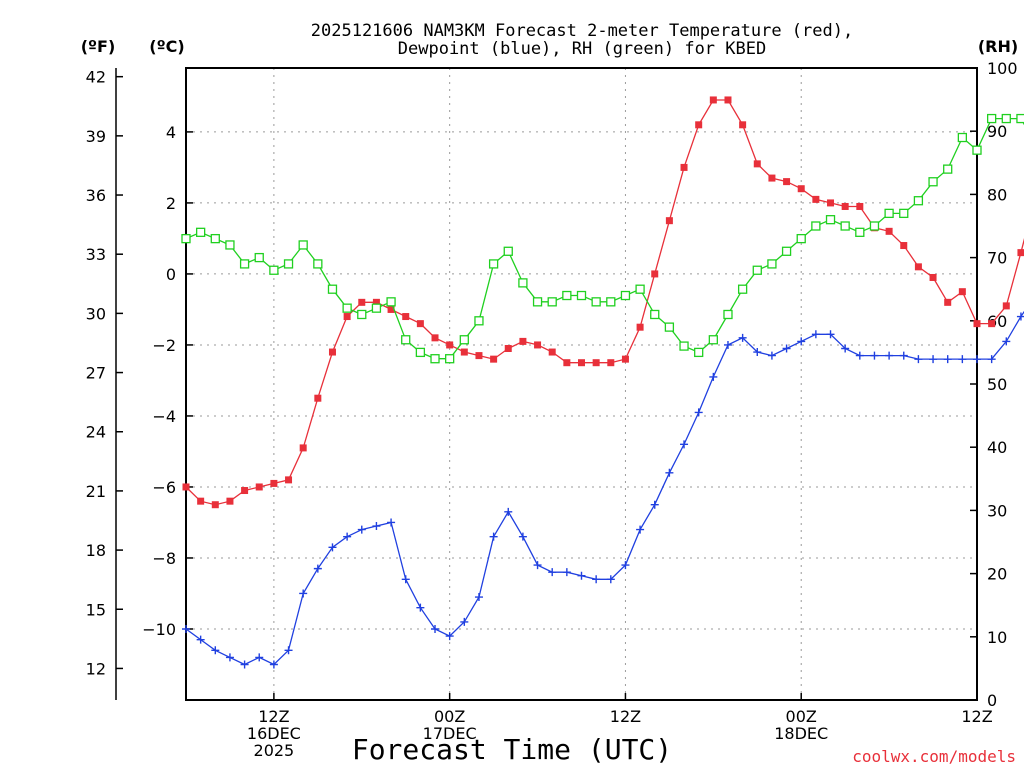 This screenshot has height=768, width=1024. What do you see at coordinates (171, 203) in the screenshot?
I see `celsius-tick-label: 2` at bounding box center [171, 203].